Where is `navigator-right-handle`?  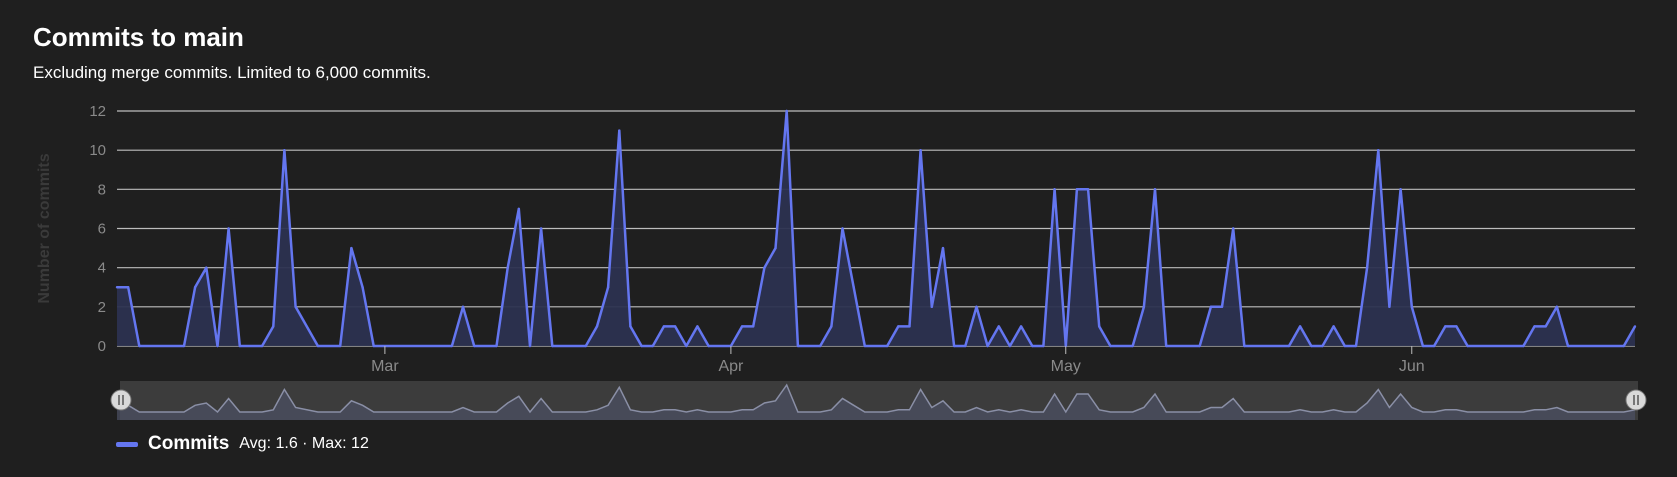 navigator-right-handle is located at coordinates (1636, 400).